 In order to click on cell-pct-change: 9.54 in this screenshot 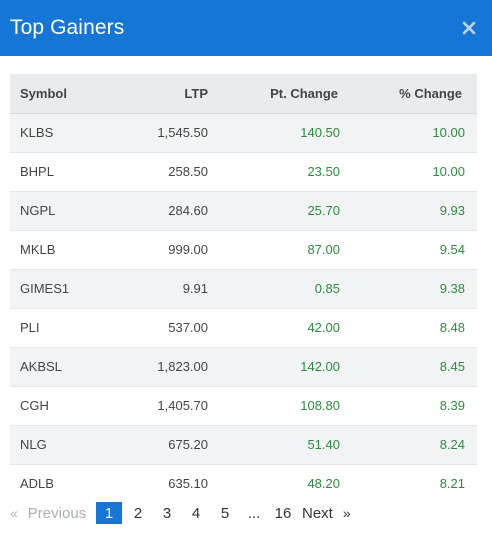, I will do `click(409, 250)`.